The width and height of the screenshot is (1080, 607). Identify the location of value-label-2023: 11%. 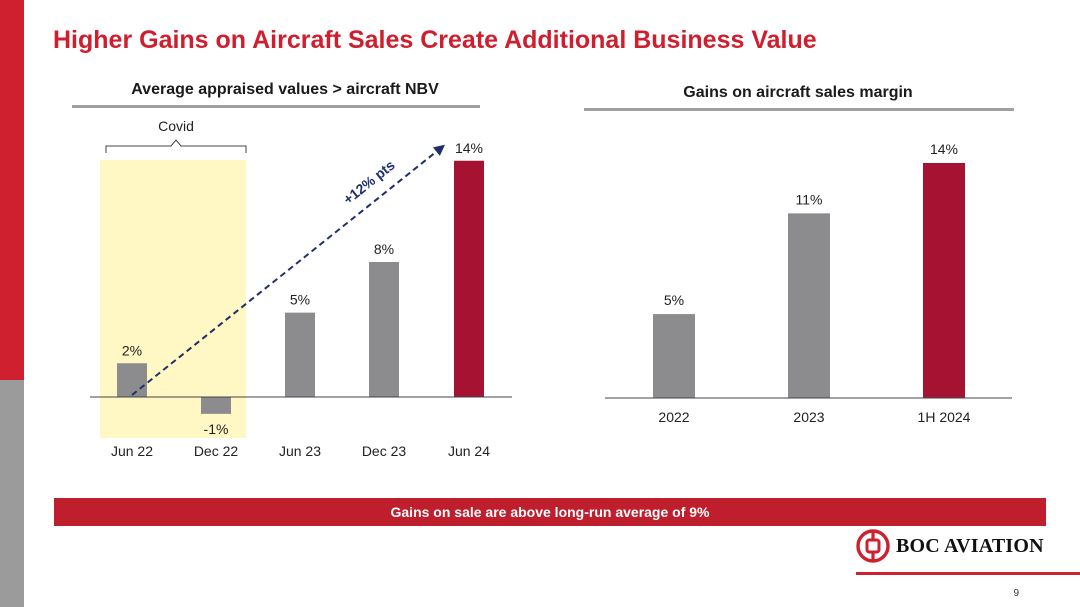
(809, 199).